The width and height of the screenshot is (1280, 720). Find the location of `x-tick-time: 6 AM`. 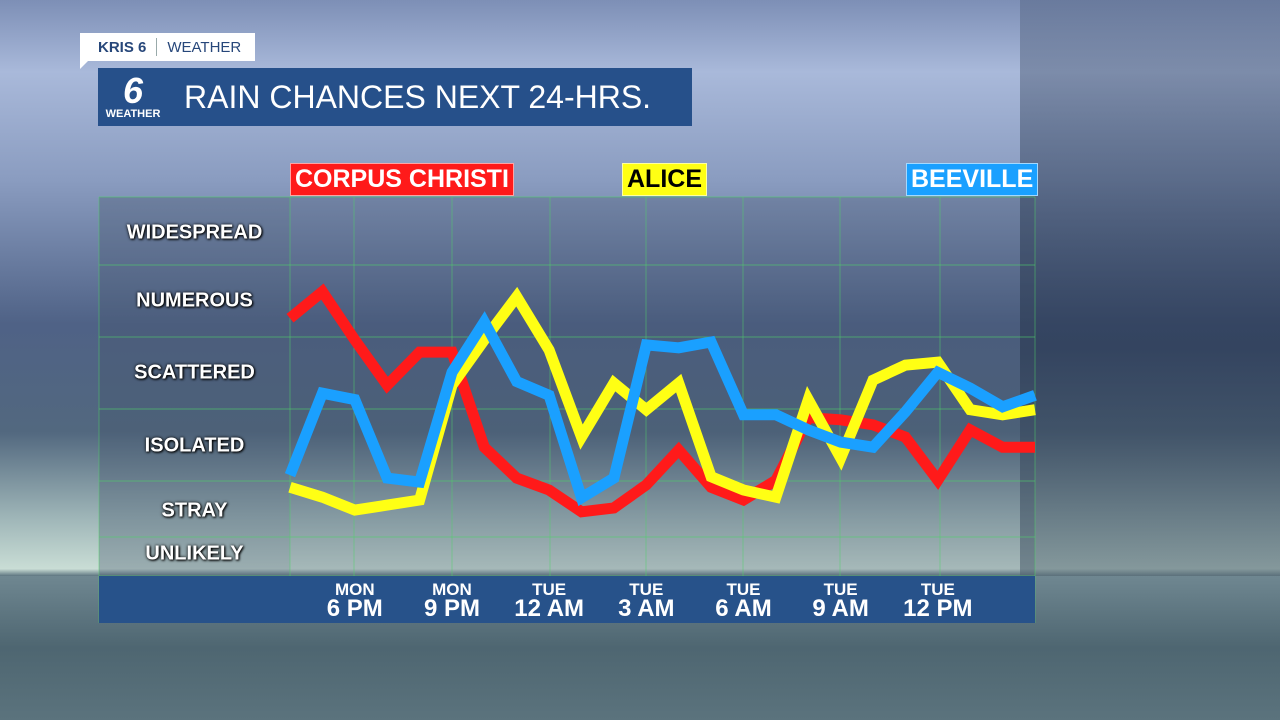

x-tick-time: 6 AM is located at coordinates (743, 608).